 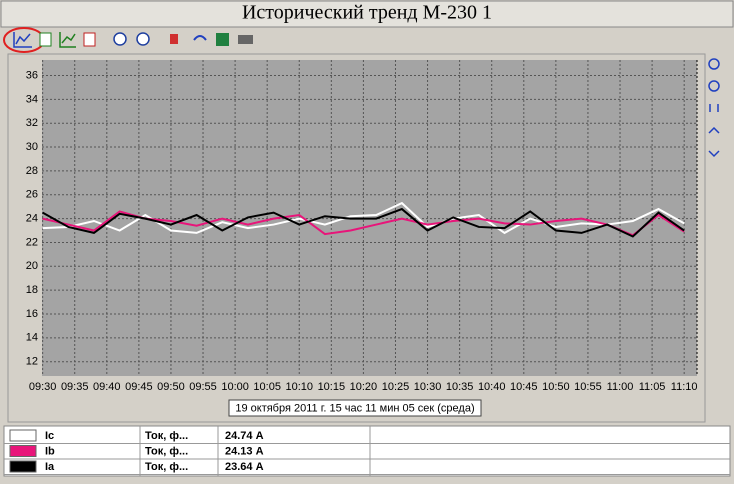 What do you see at coordinates (428, 387) in the screenshot?
I see `x-tick-label: 10:30` at bounding box center [428, 387].